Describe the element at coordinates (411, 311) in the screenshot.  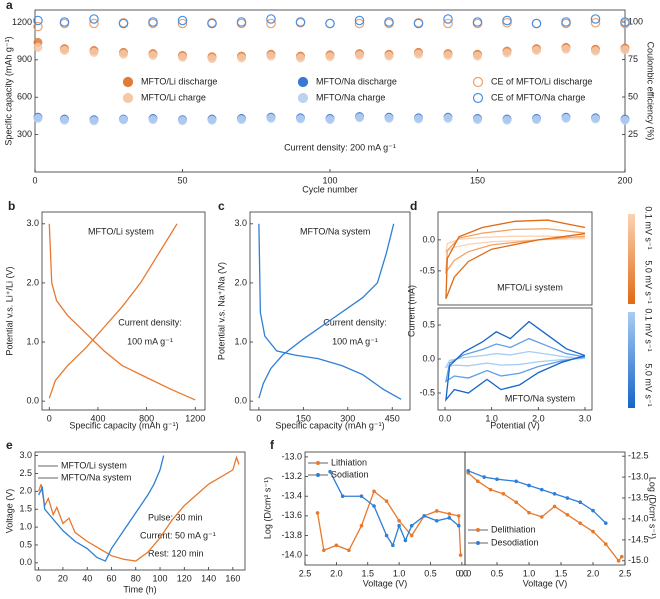
I see `y-axis-title: Current (mA)` at that location.